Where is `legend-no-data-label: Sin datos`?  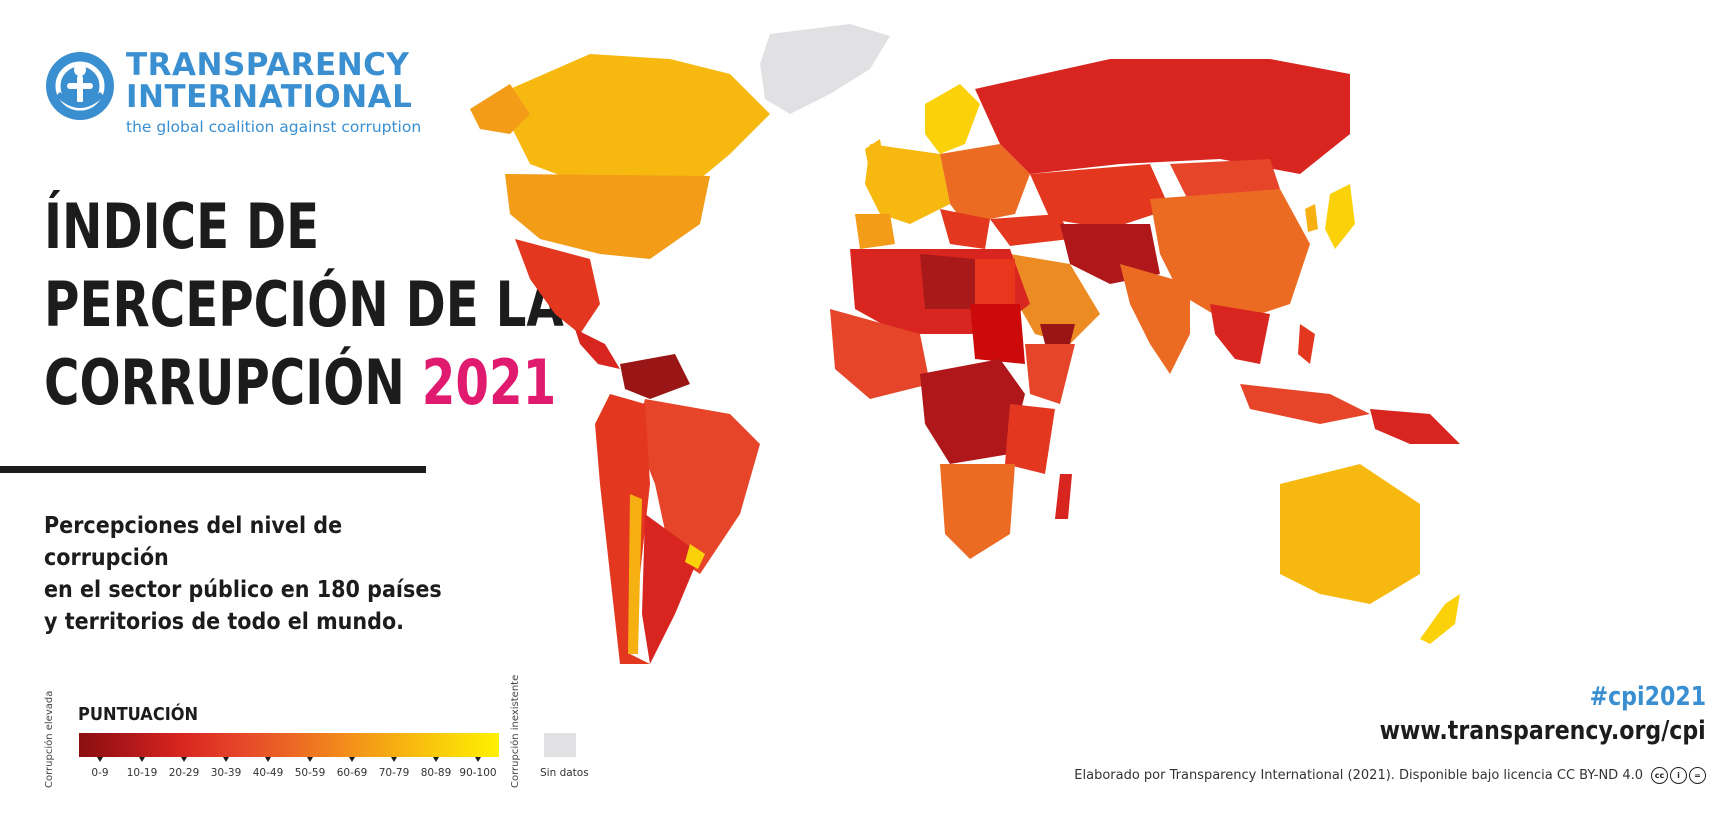 legend-no-data-label: Sin datos is located at coordinates (564, 773).